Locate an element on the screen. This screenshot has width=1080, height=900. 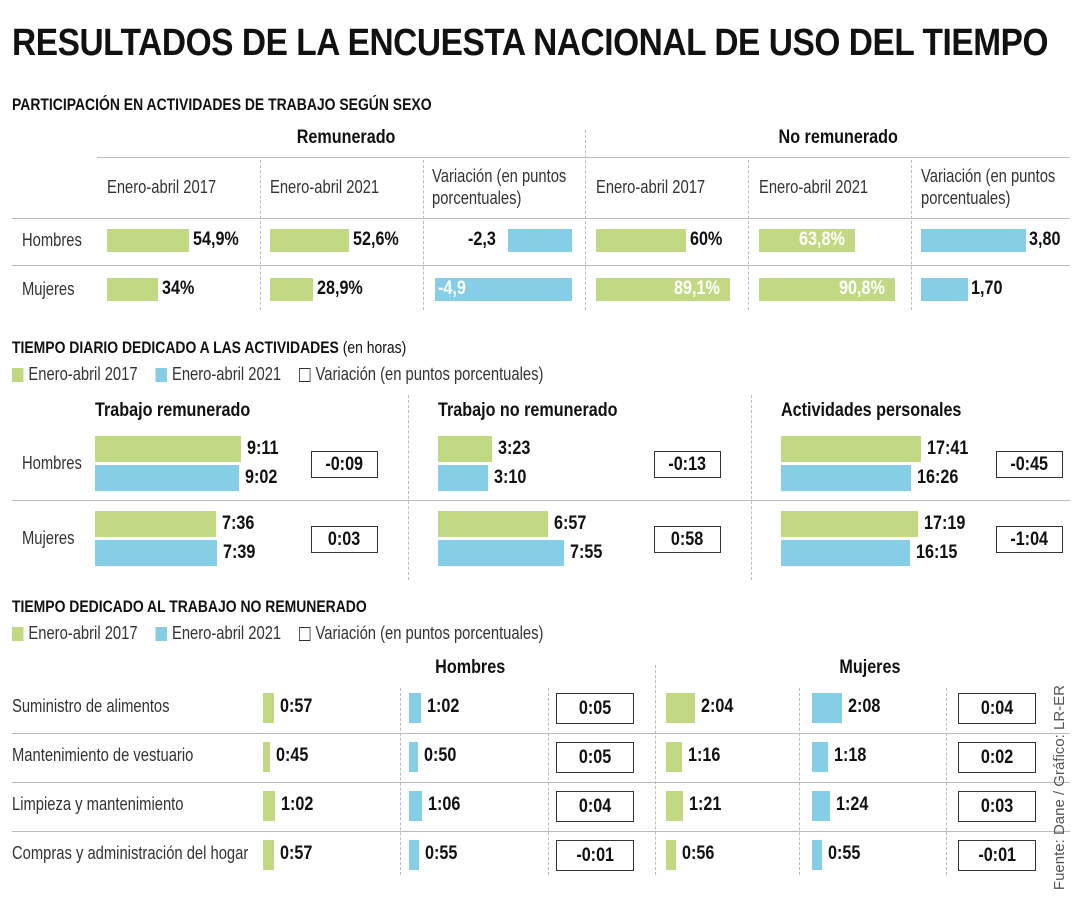
variation-box: -0:13 is located at coordinates (687, 464).